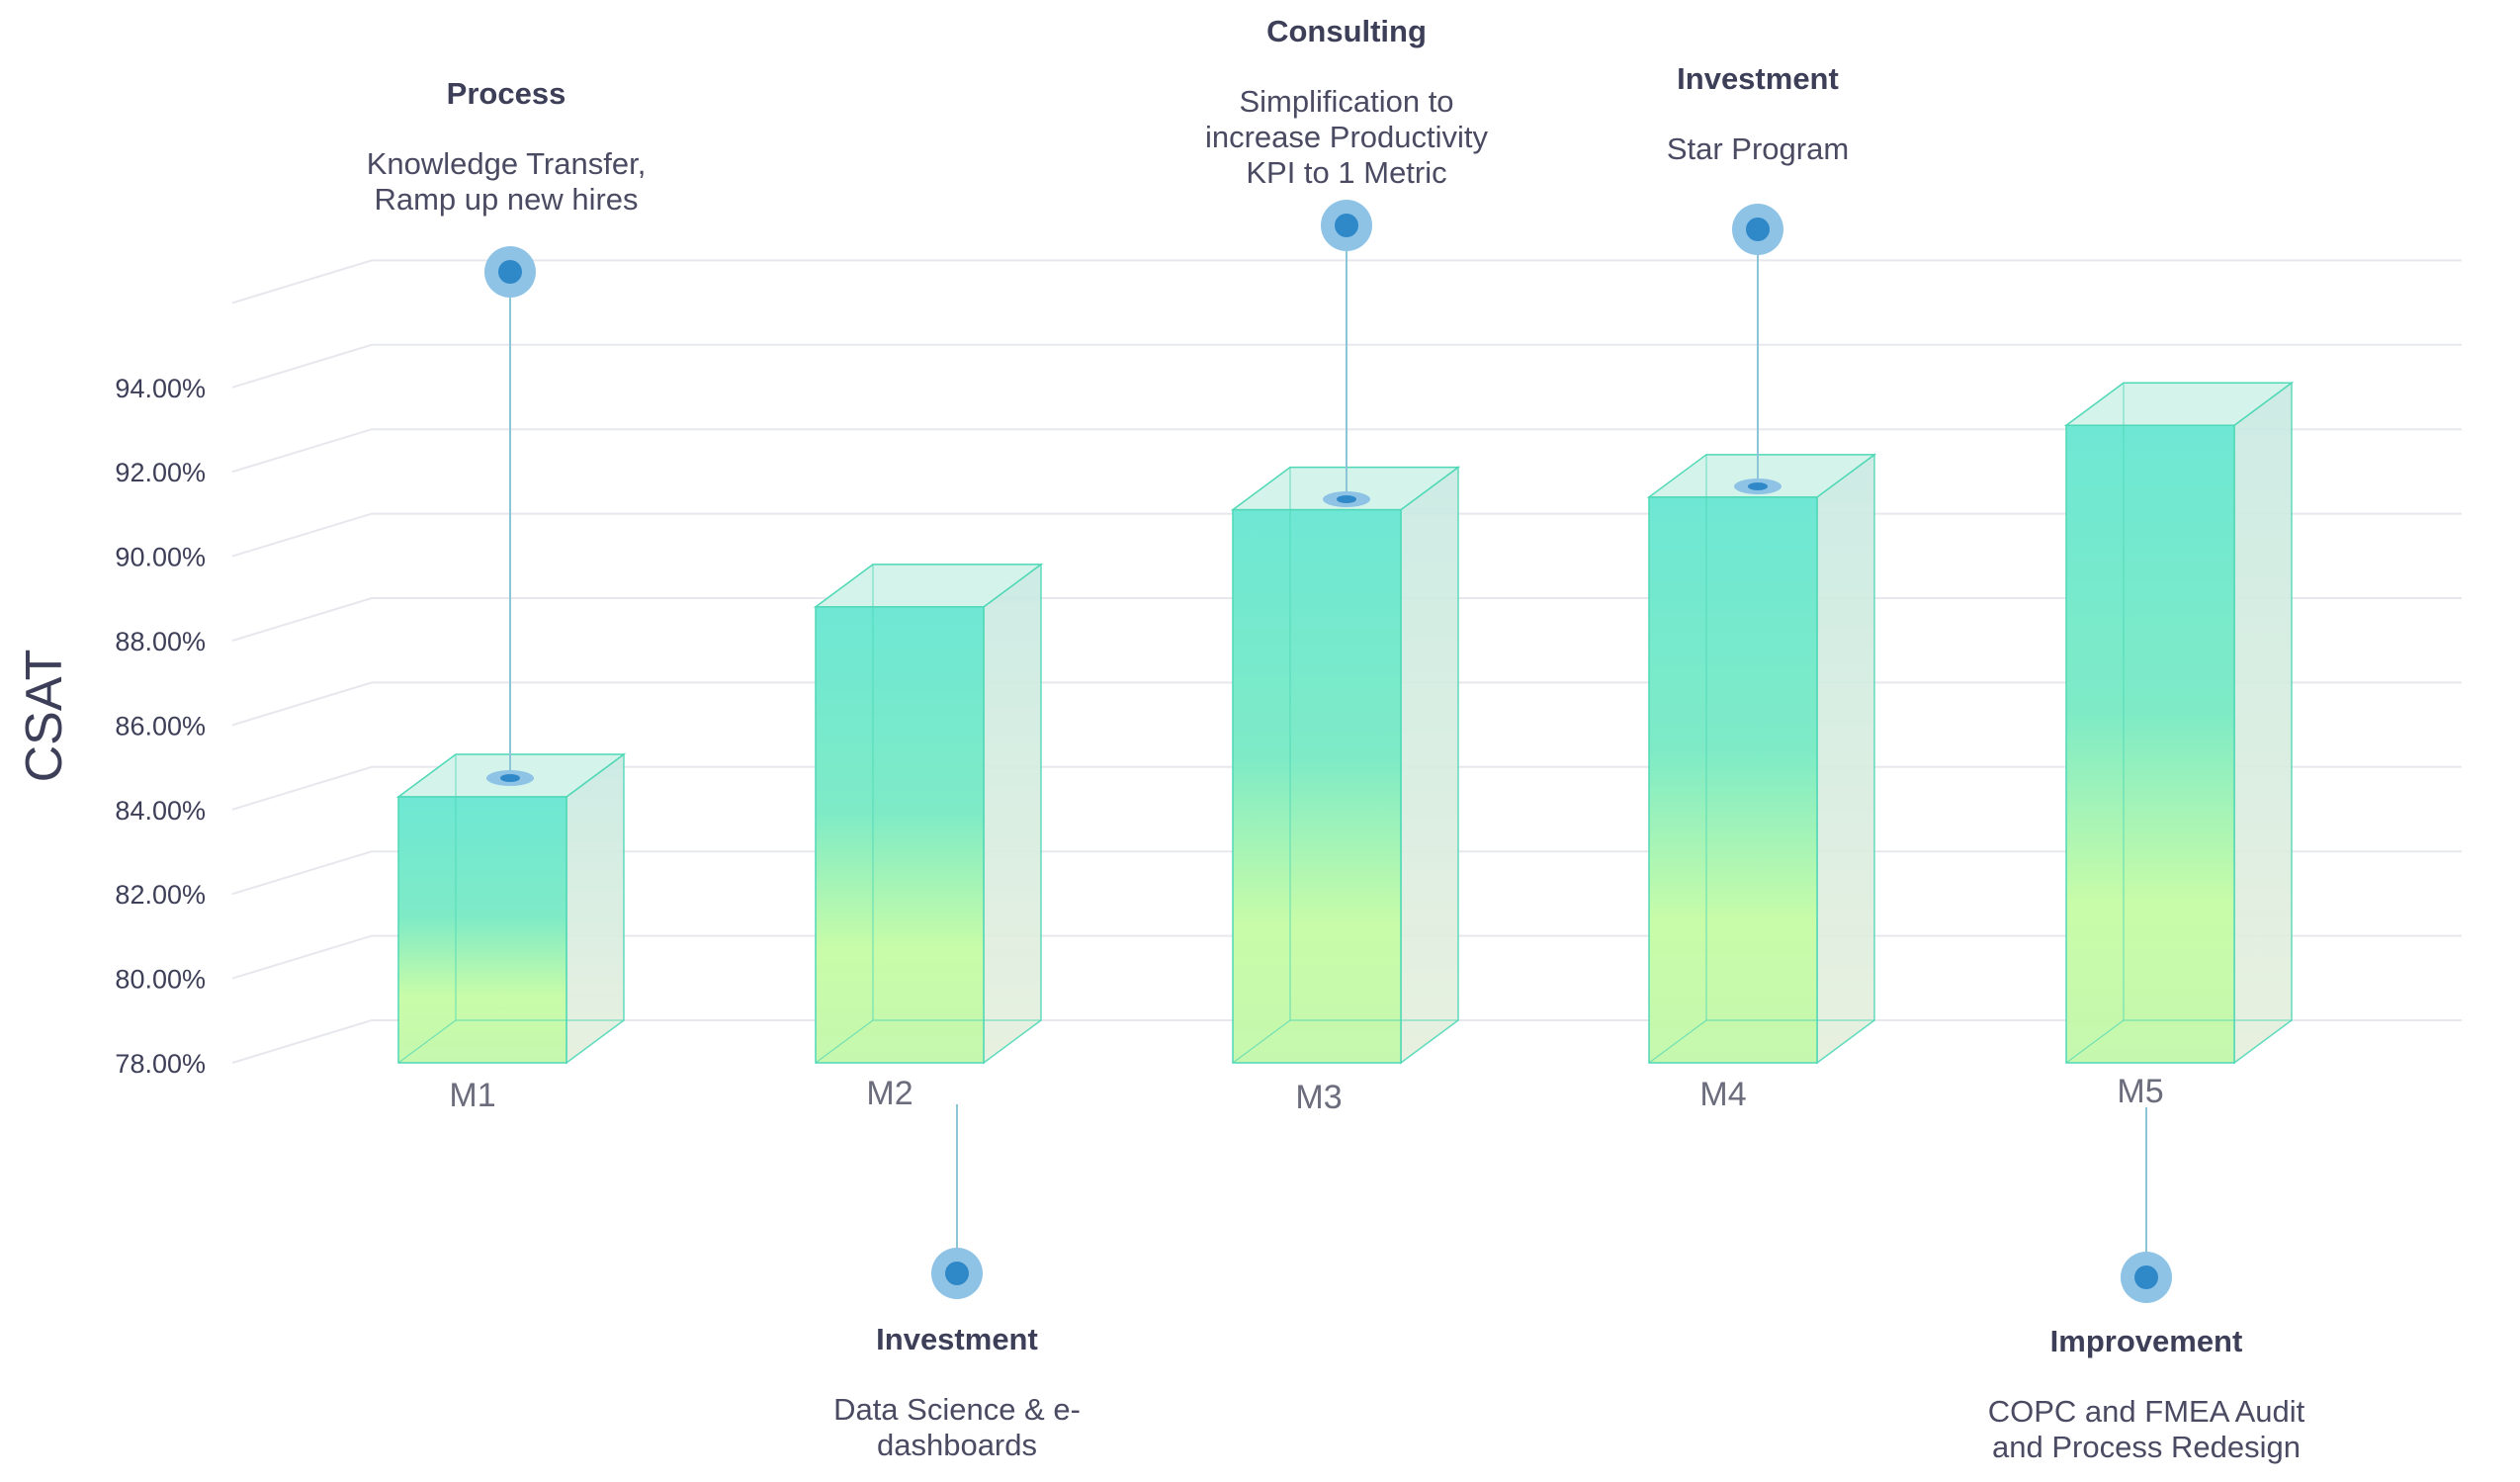  Describe the element at coordinates (957, 1445) in the screenshot. I see `annotation-text: dashboards` at that location.